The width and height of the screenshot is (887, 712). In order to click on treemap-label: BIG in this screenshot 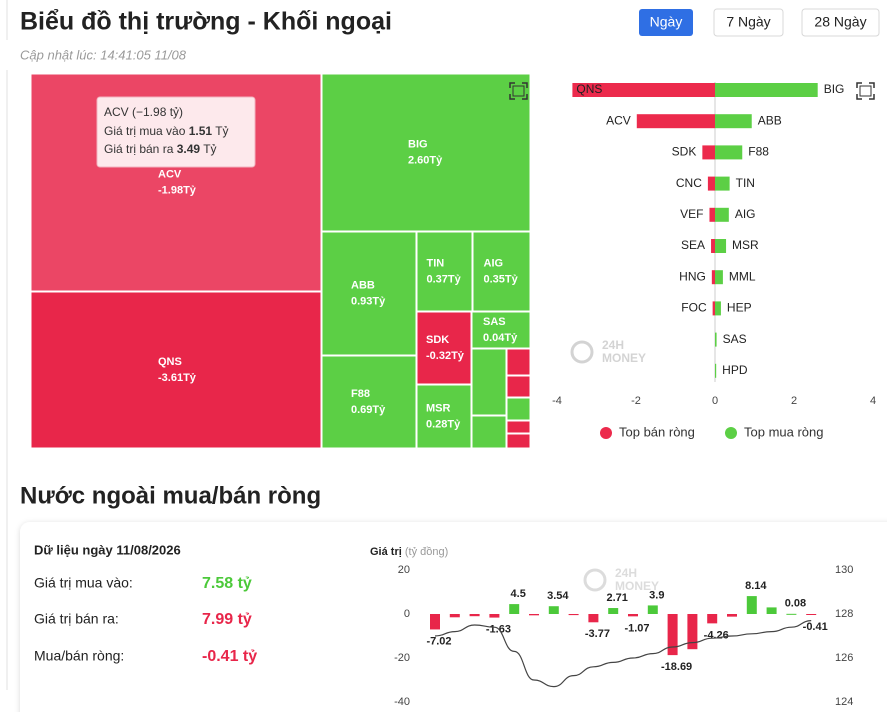, I will do `click(418, 144)`.